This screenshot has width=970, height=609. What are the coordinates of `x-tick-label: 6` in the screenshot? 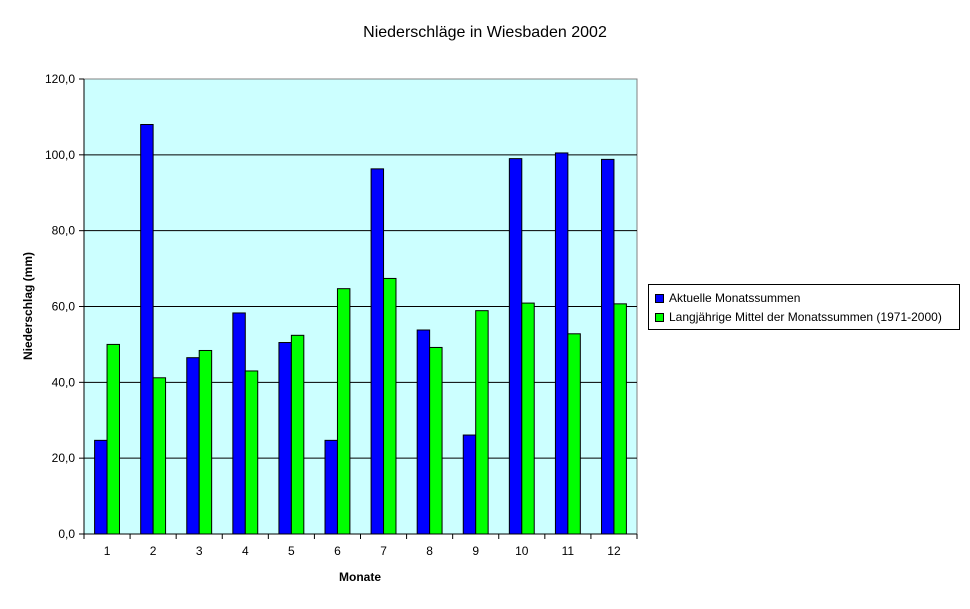 It's located at (337, 551).